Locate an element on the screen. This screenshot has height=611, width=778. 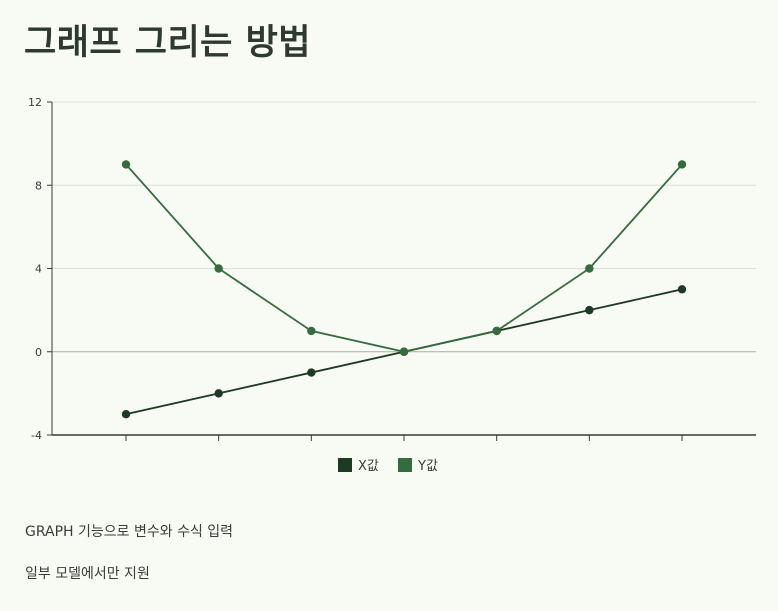
page-title: 그래프 그리는 방법 is located at coordinates (167, 43).